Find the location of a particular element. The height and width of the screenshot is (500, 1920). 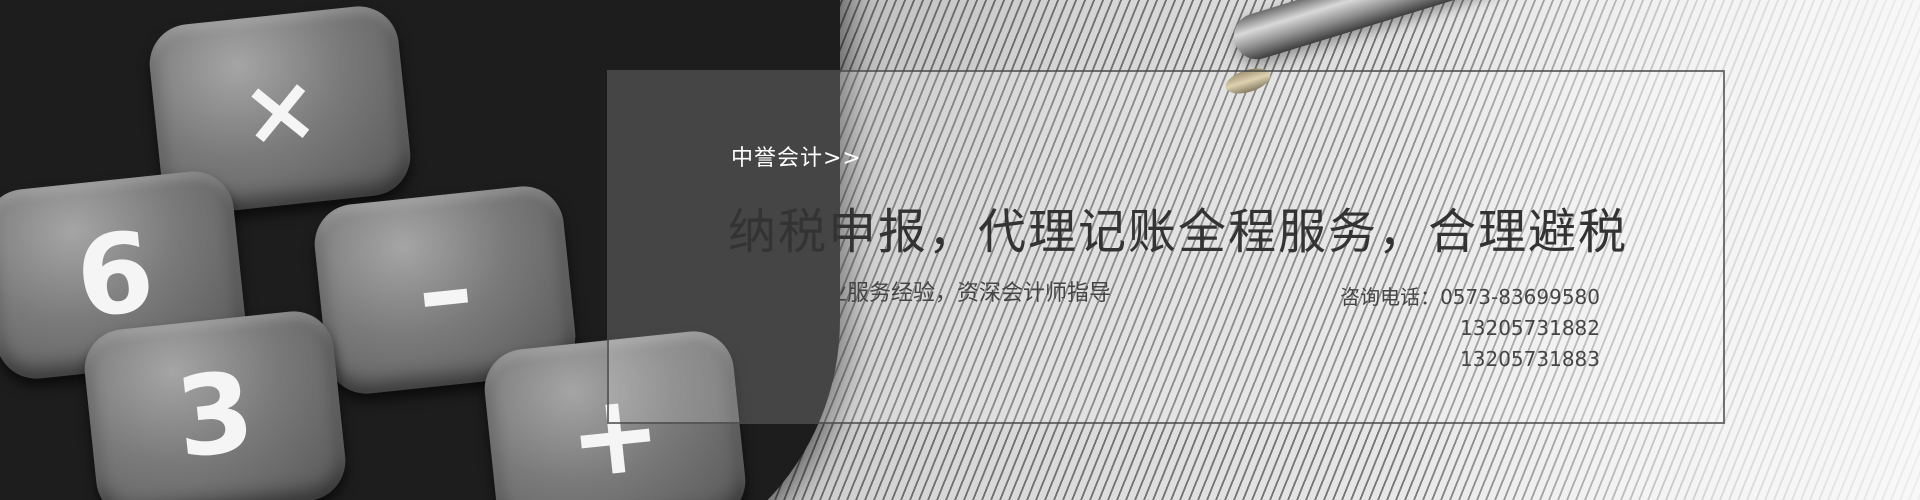

key-label-multiply: × is located at coordinates (280, 110).